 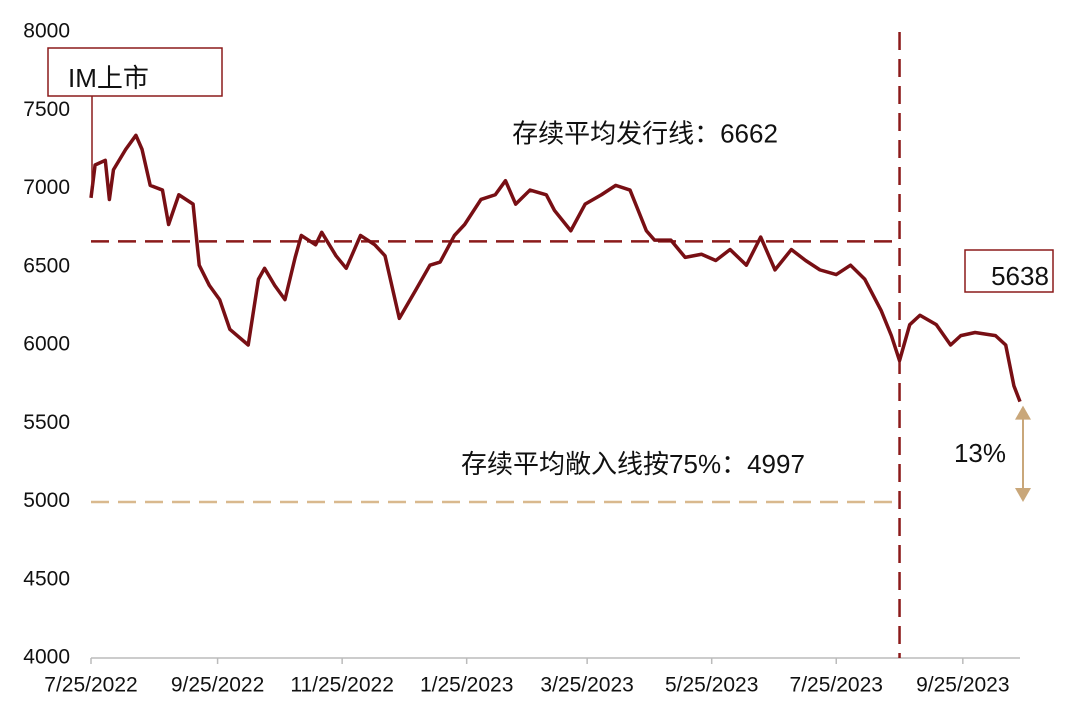 What do you see at coordinates (962, 685) in the screenshot?
I see `x-tick-label: 9/25/2023` at bounding box center [962, 685].